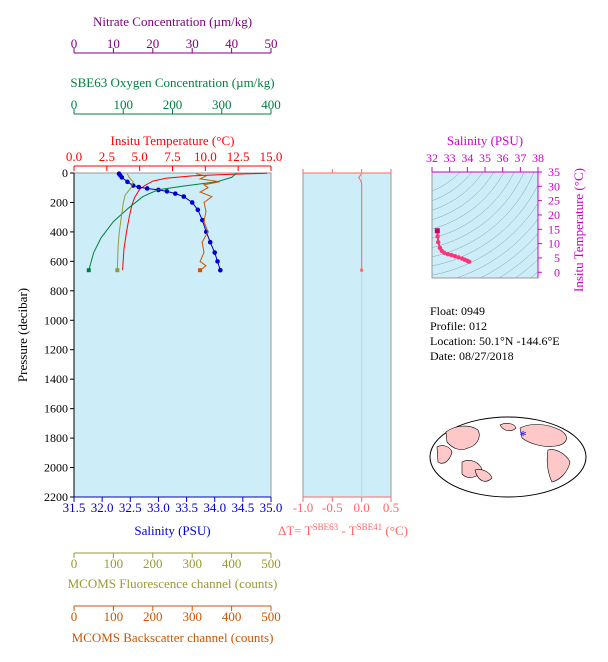 This screenshot has width=608, height=662. What do you see at coordinates (140, 156) in the screenshot?
I see `temperature-tick-label: 5.0` at bounding box center [140, 156].